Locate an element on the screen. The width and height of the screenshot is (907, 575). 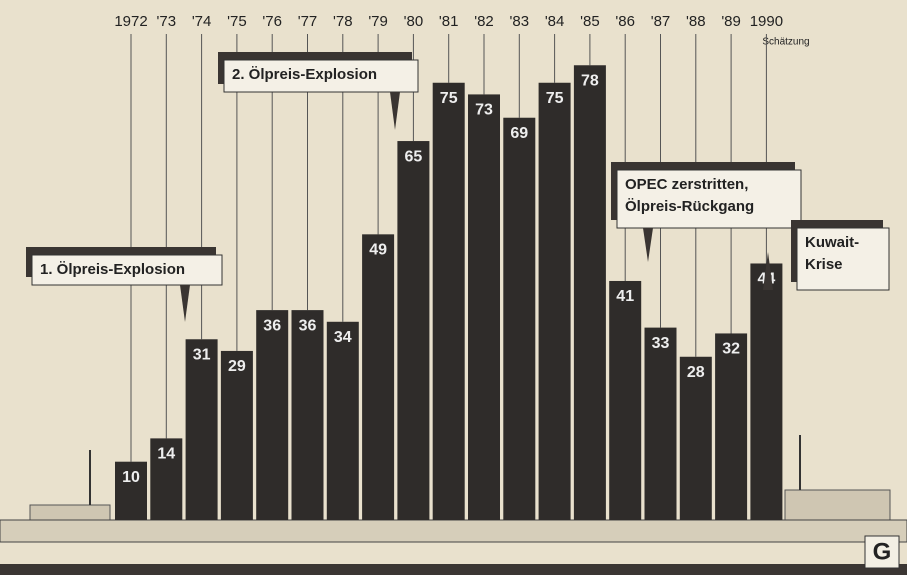
x-tick-label: '85 is located at coordinates (590, 21).